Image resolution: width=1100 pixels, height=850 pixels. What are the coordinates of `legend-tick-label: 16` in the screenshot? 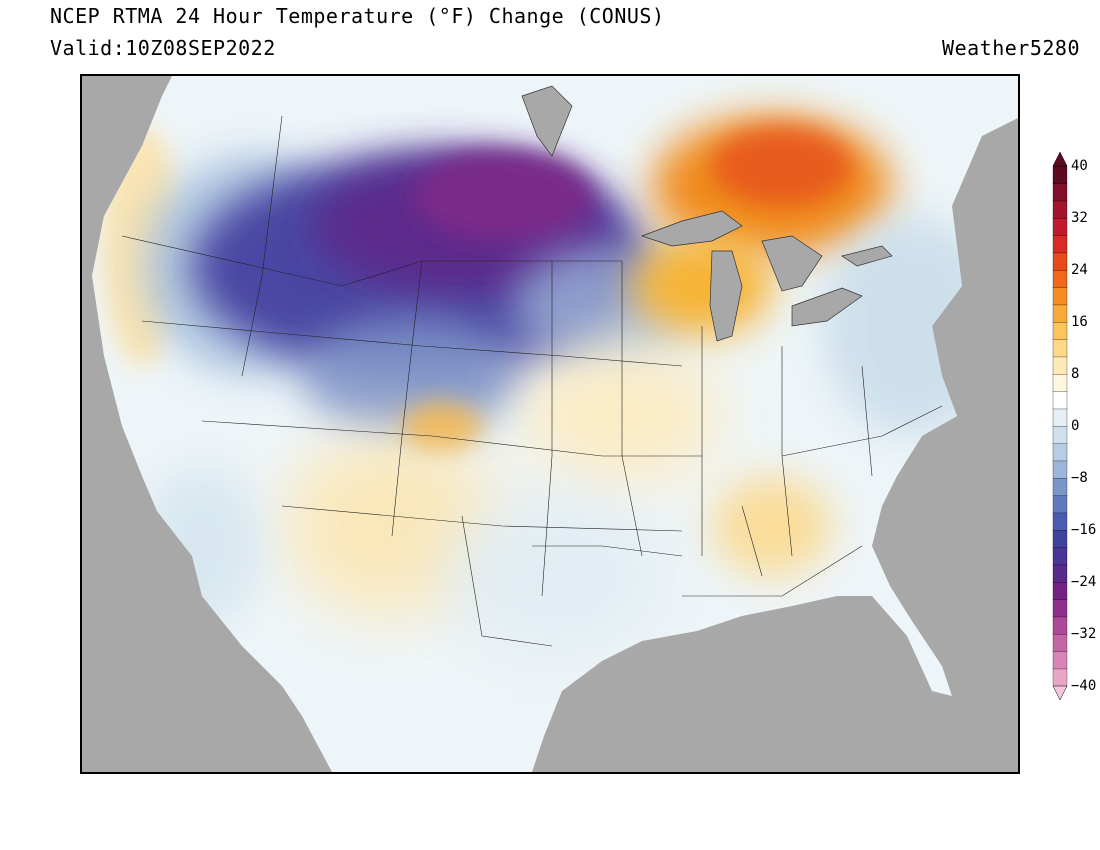 It's located at (1079, 322).